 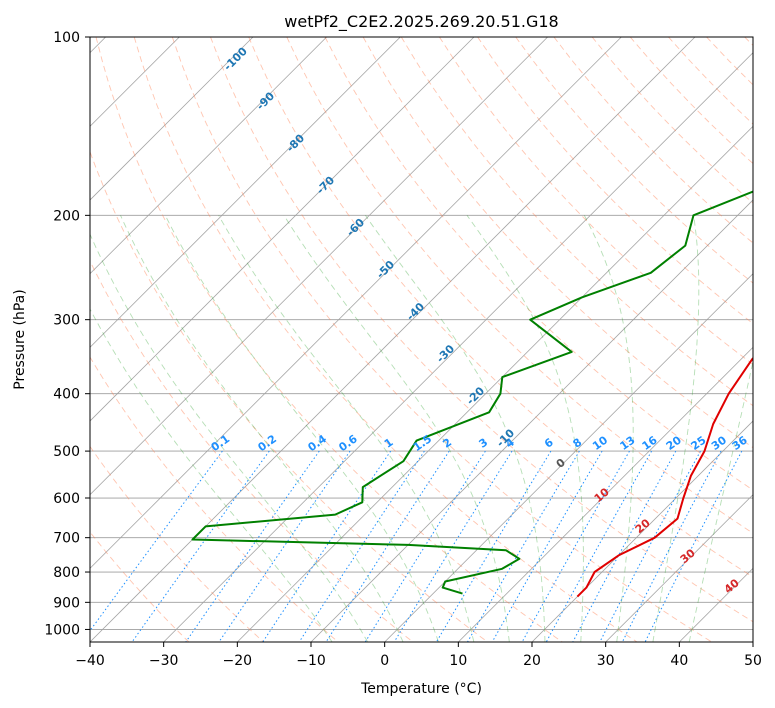 I want to click on y-tick-label: 600, so click(x=66, y=499).